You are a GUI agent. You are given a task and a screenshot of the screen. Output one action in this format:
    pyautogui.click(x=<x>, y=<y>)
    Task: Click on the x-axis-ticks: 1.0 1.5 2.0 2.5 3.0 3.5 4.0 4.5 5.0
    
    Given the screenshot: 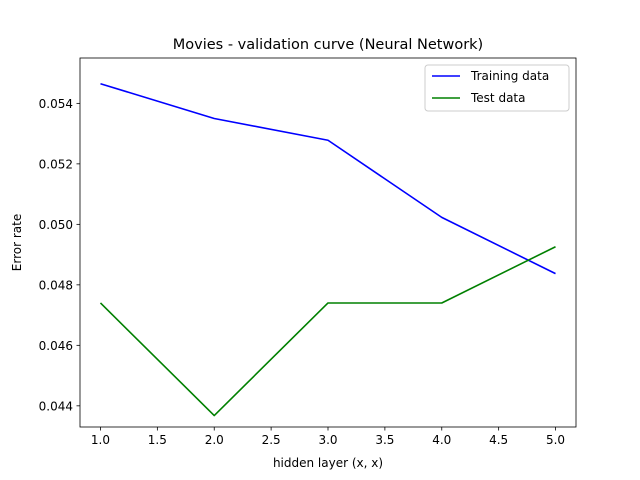 What is the action you would take?
    pyautogui.click(x=328, y=437)
    